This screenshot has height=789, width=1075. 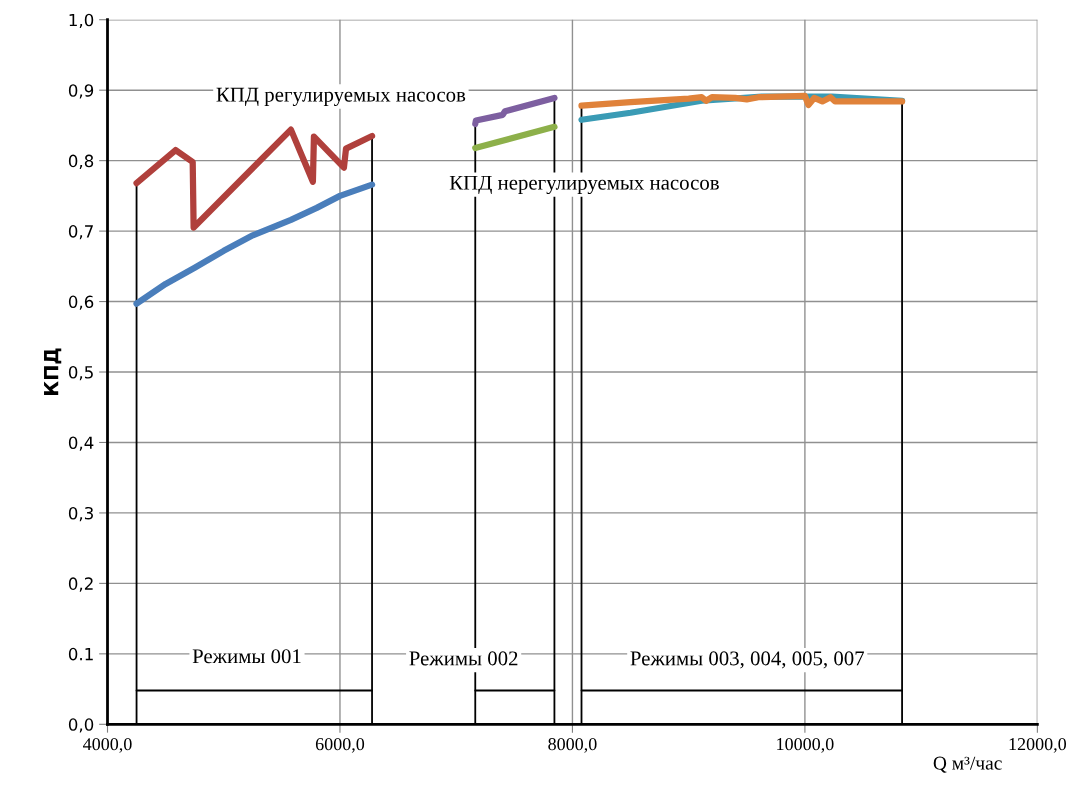 I want to click on y-tick-label: 0,8, so click(x=81, y=161).